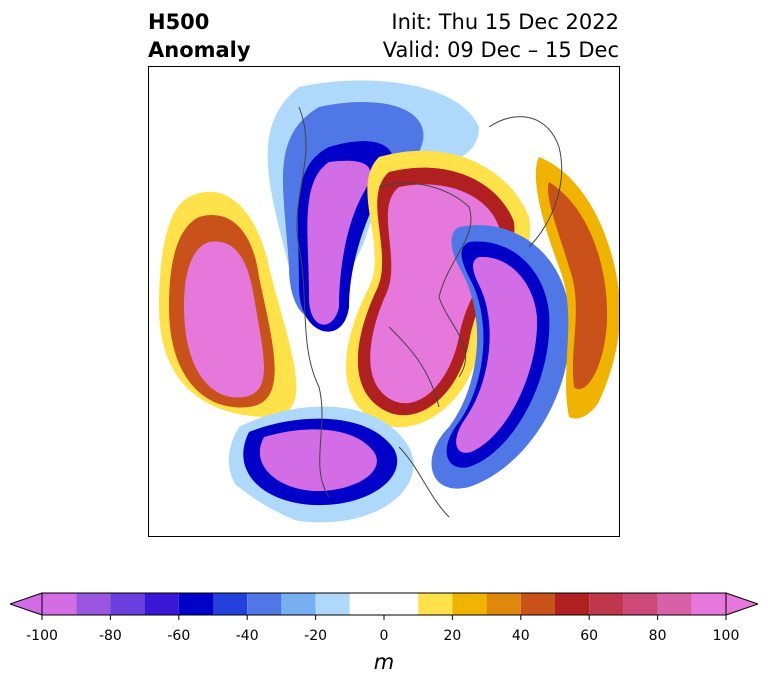  Describe the element at coordinates (199, 50) in the screenshot. I see `title-line-2: Anomaly` at that location.